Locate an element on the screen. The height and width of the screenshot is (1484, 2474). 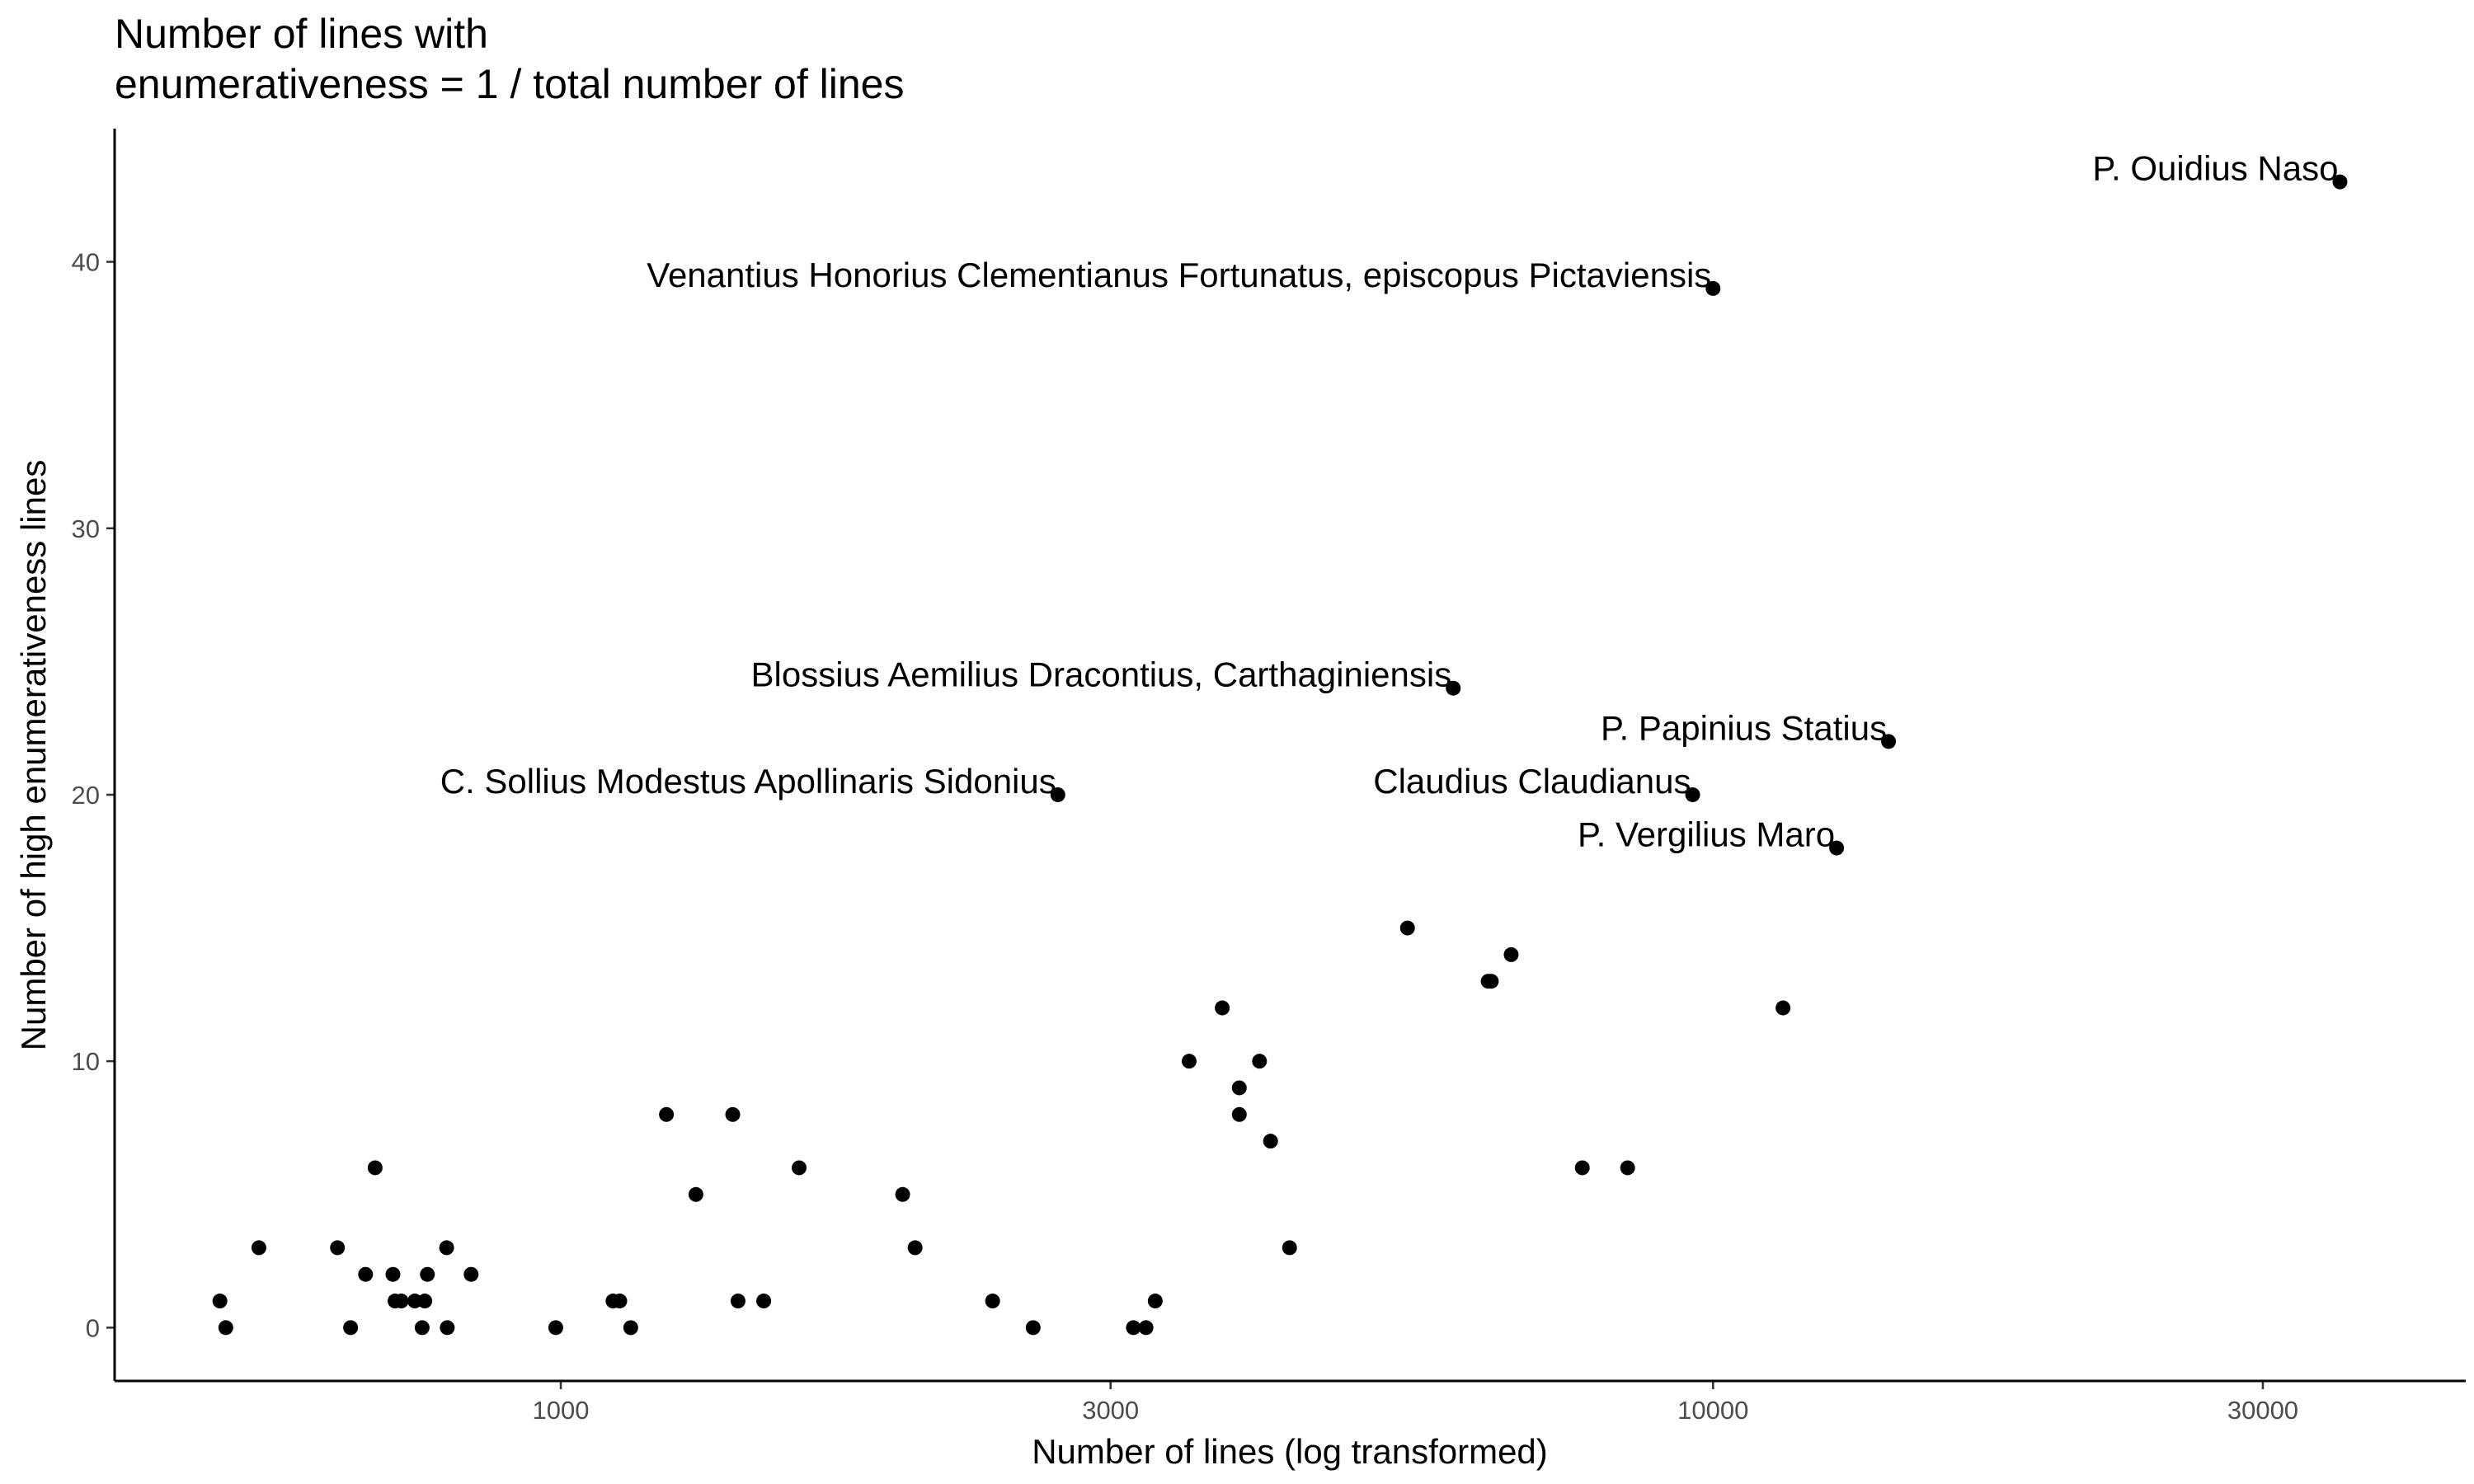
data-point-label: Claudius Claudianus is located at coordinates (1532, 781).